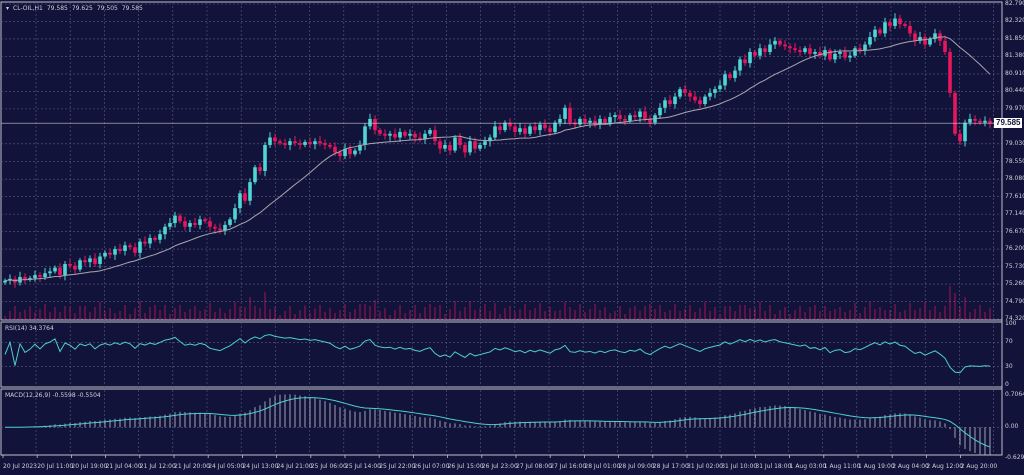 The image size is (1024, 475). What do you see at coordinates (945, 466) in the screenshot?
I see `time-axis-label: 2 Aug 12:00` at bounding box center [945, 466].